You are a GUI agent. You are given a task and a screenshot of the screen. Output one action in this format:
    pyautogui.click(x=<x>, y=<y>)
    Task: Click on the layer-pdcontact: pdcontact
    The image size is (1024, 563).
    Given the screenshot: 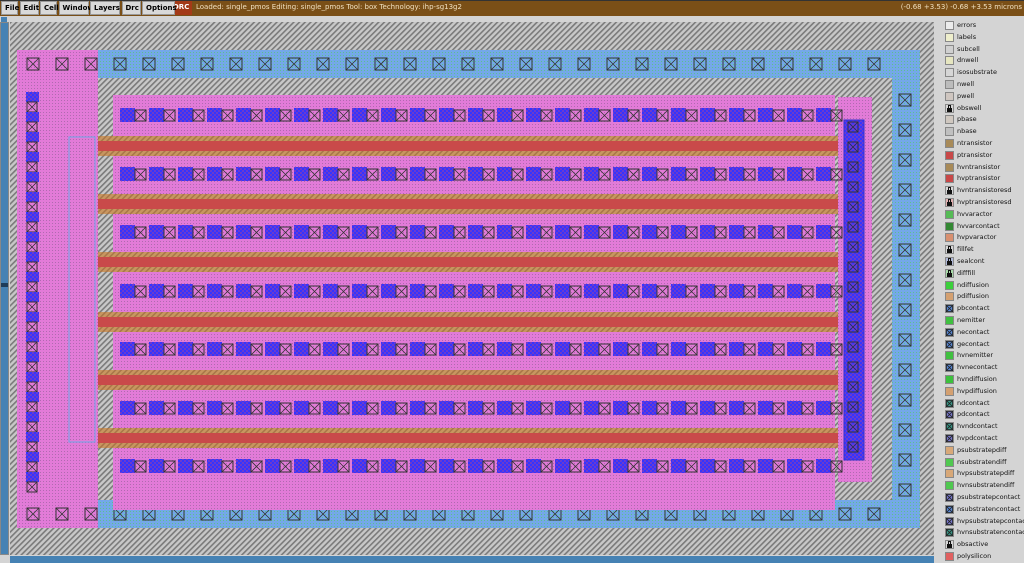 What is the action you would take?
    pyautogui.click(x=982, y=415)
    